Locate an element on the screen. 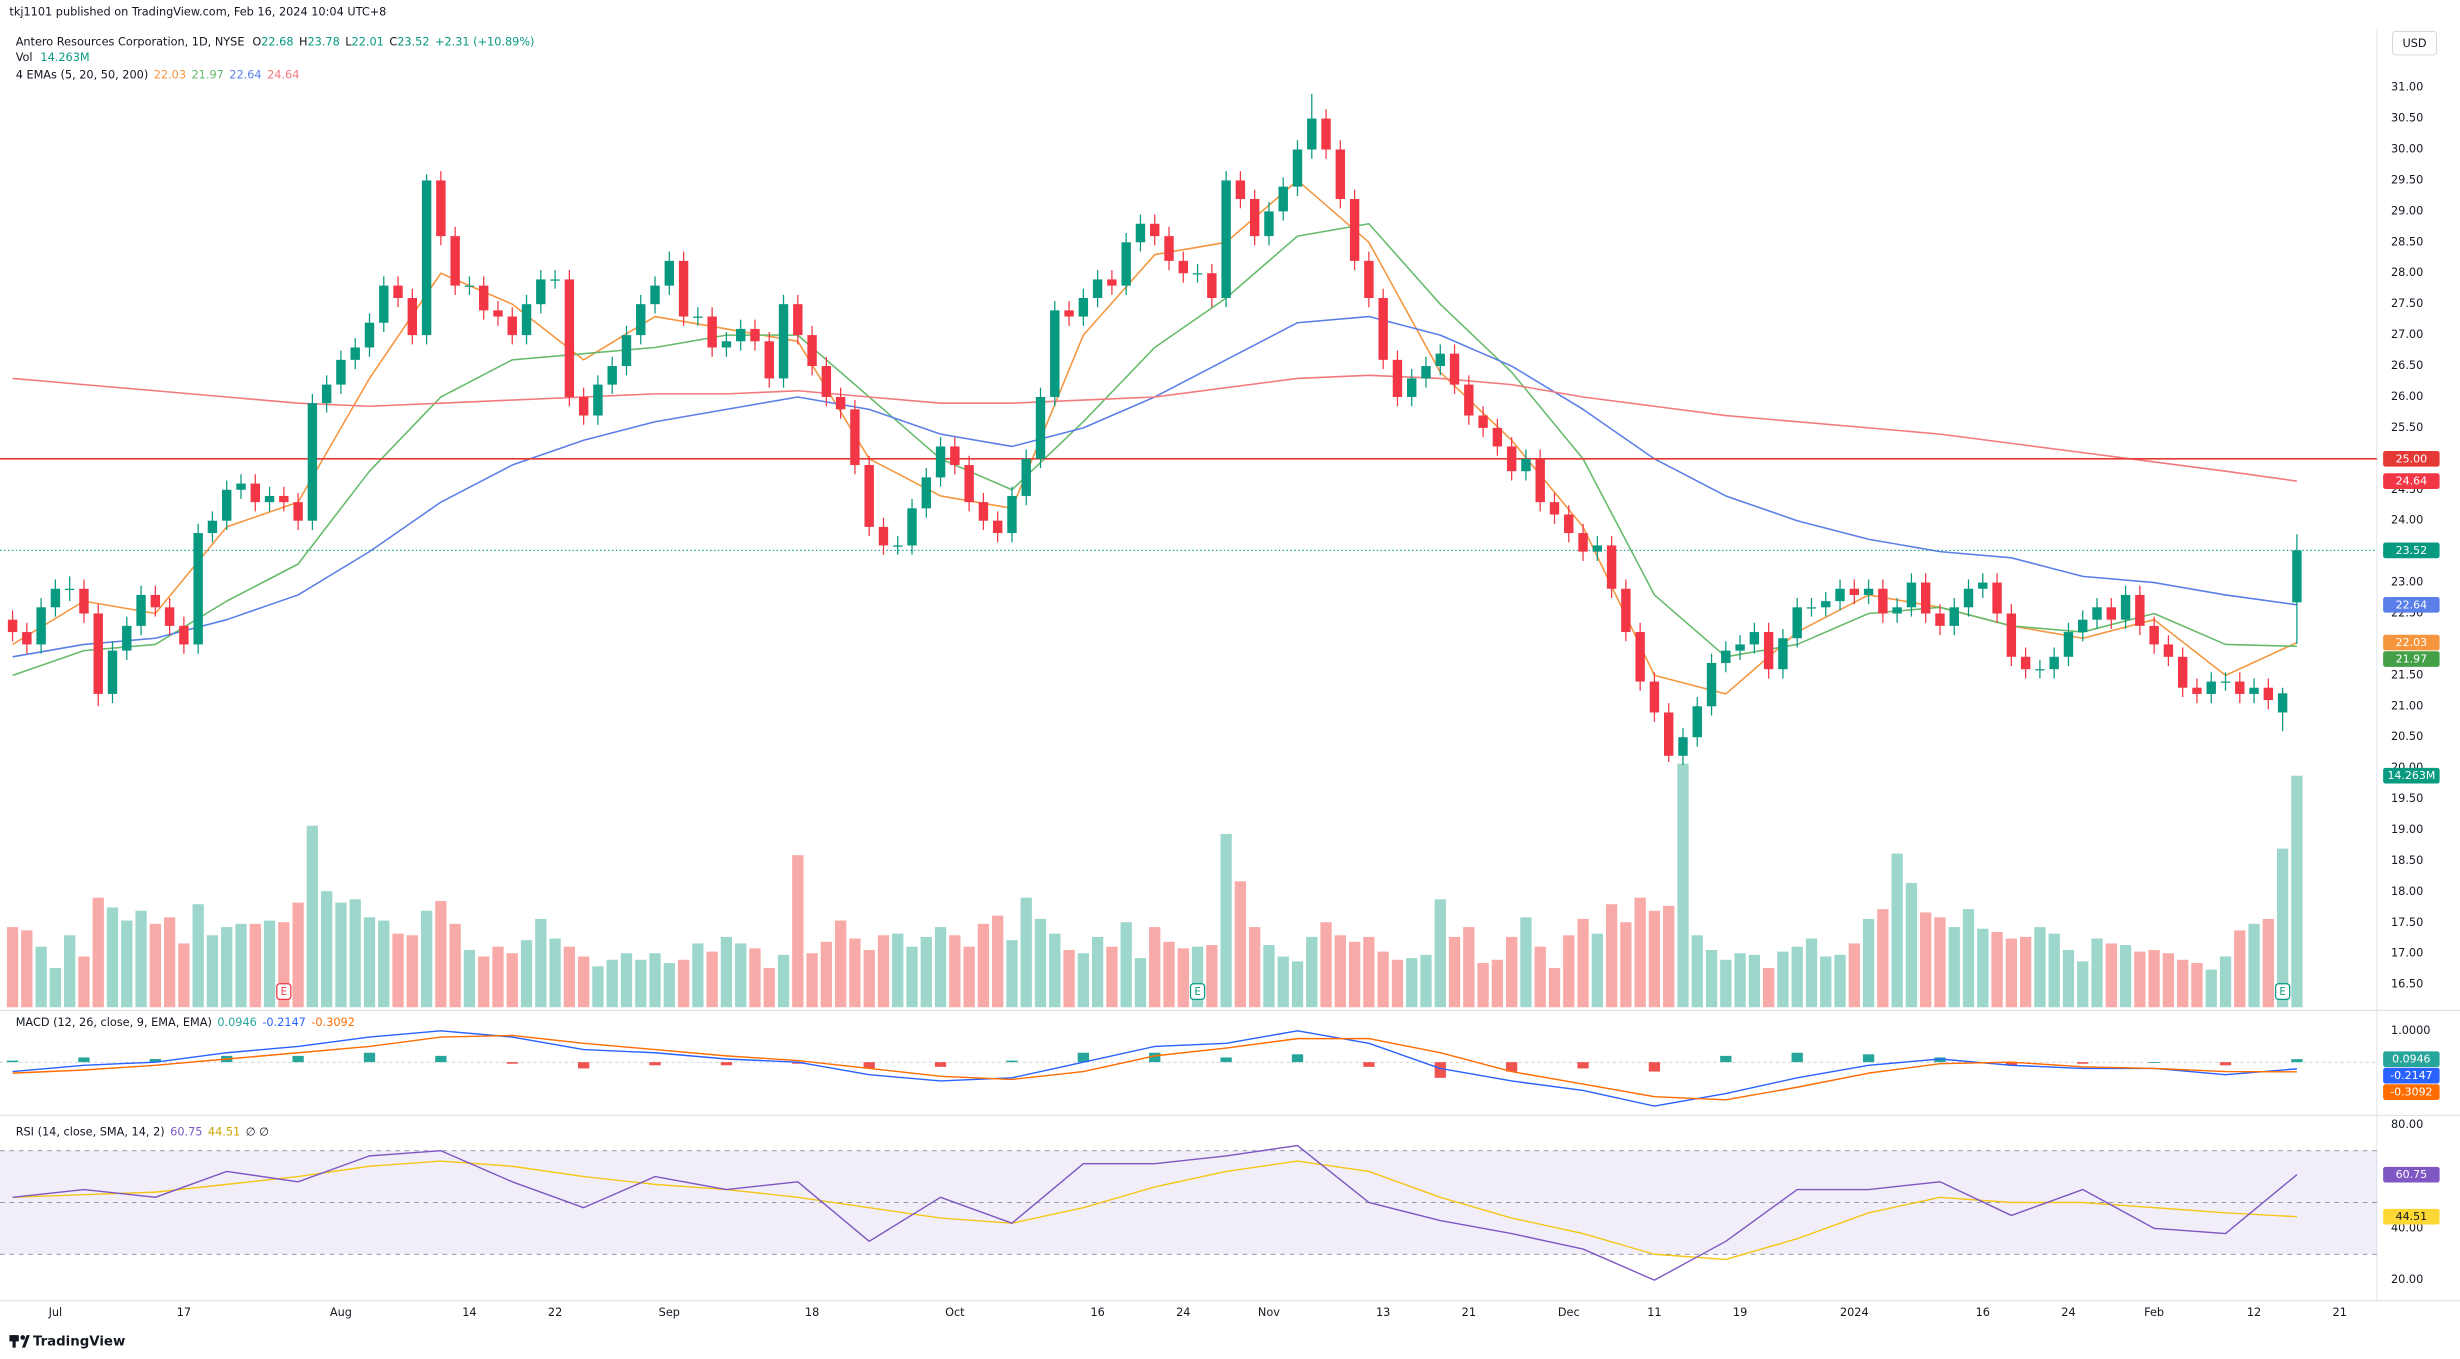 The height and width of the screenshot is (1359, 2460). x-tick-label: 12 is located at coordinates (2254, 1312).